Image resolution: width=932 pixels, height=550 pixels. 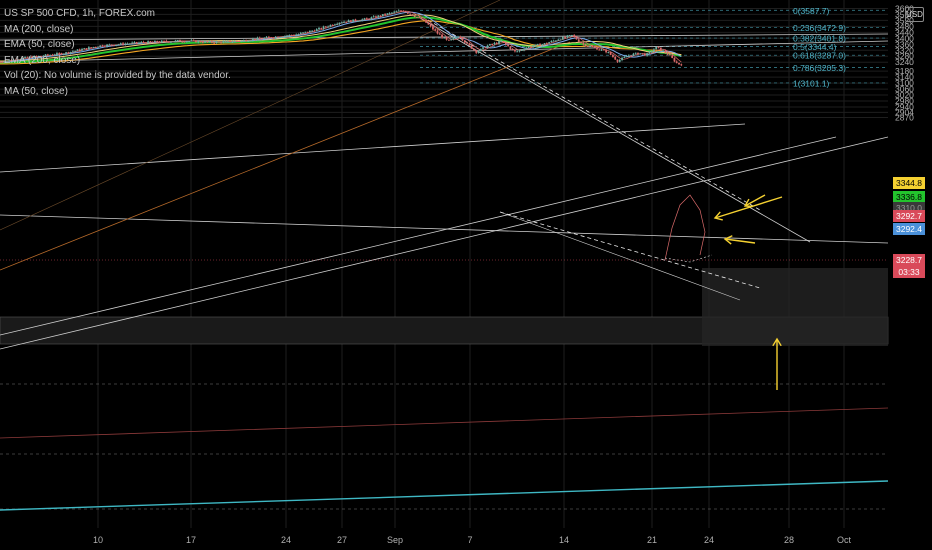 What do you see at coordinates (564, 540) in the screenshot?
I see `time-tick-label: 14` at bounding box center [564, 540].